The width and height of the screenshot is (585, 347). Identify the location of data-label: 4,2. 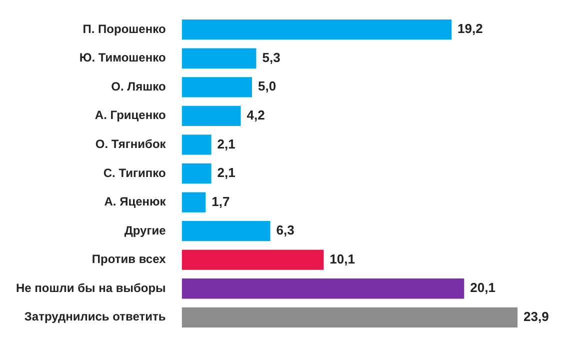
(255, 115).